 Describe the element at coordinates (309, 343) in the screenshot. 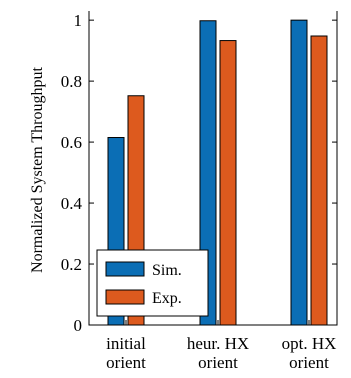

I see `x-category-label: opt. HX` at that location.